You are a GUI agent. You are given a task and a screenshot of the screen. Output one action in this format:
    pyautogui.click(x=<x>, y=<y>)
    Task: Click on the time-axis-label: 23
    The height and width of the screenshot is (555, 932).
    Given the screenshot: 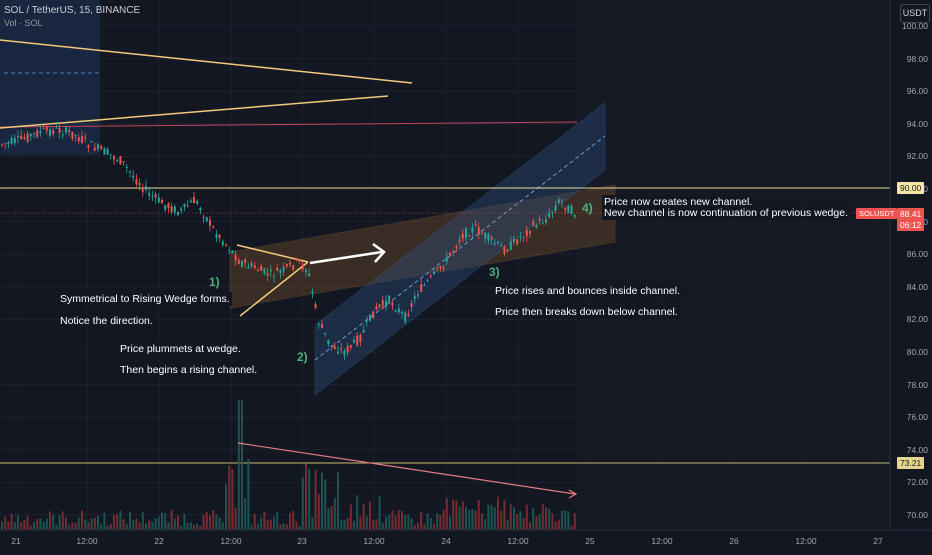 What is the action you would take?
    pyautogui.click(x=302, y=541)
    